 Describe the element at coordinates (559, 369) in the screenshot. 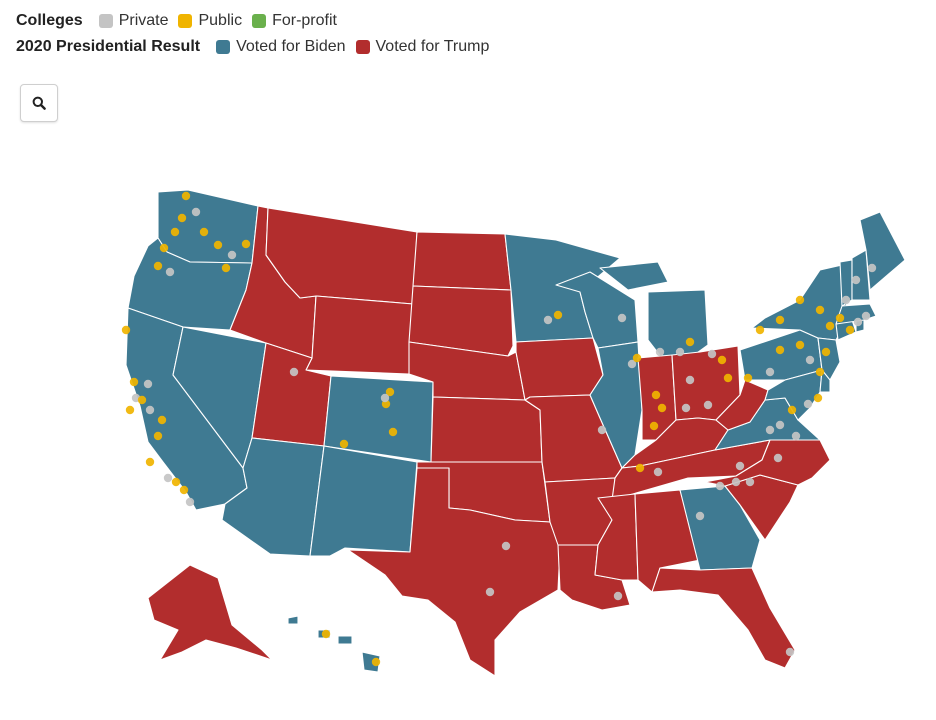

I see `state-iowa` at that location.